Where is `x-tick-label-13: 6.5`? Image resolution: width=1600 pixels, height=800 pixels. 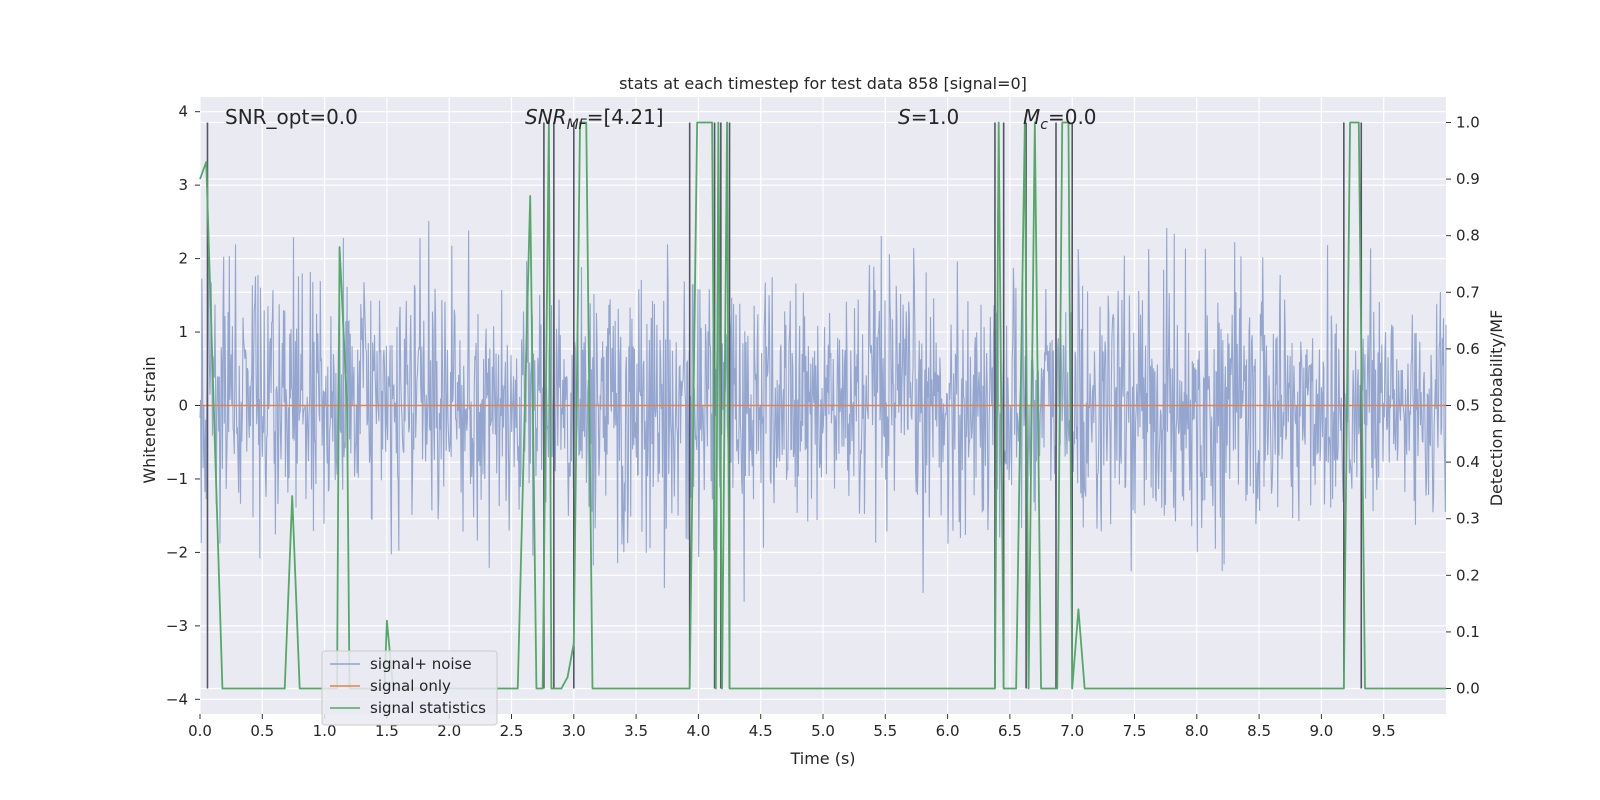 x-tick-label-13: 6.5 is located at coordinates (1010, 731).